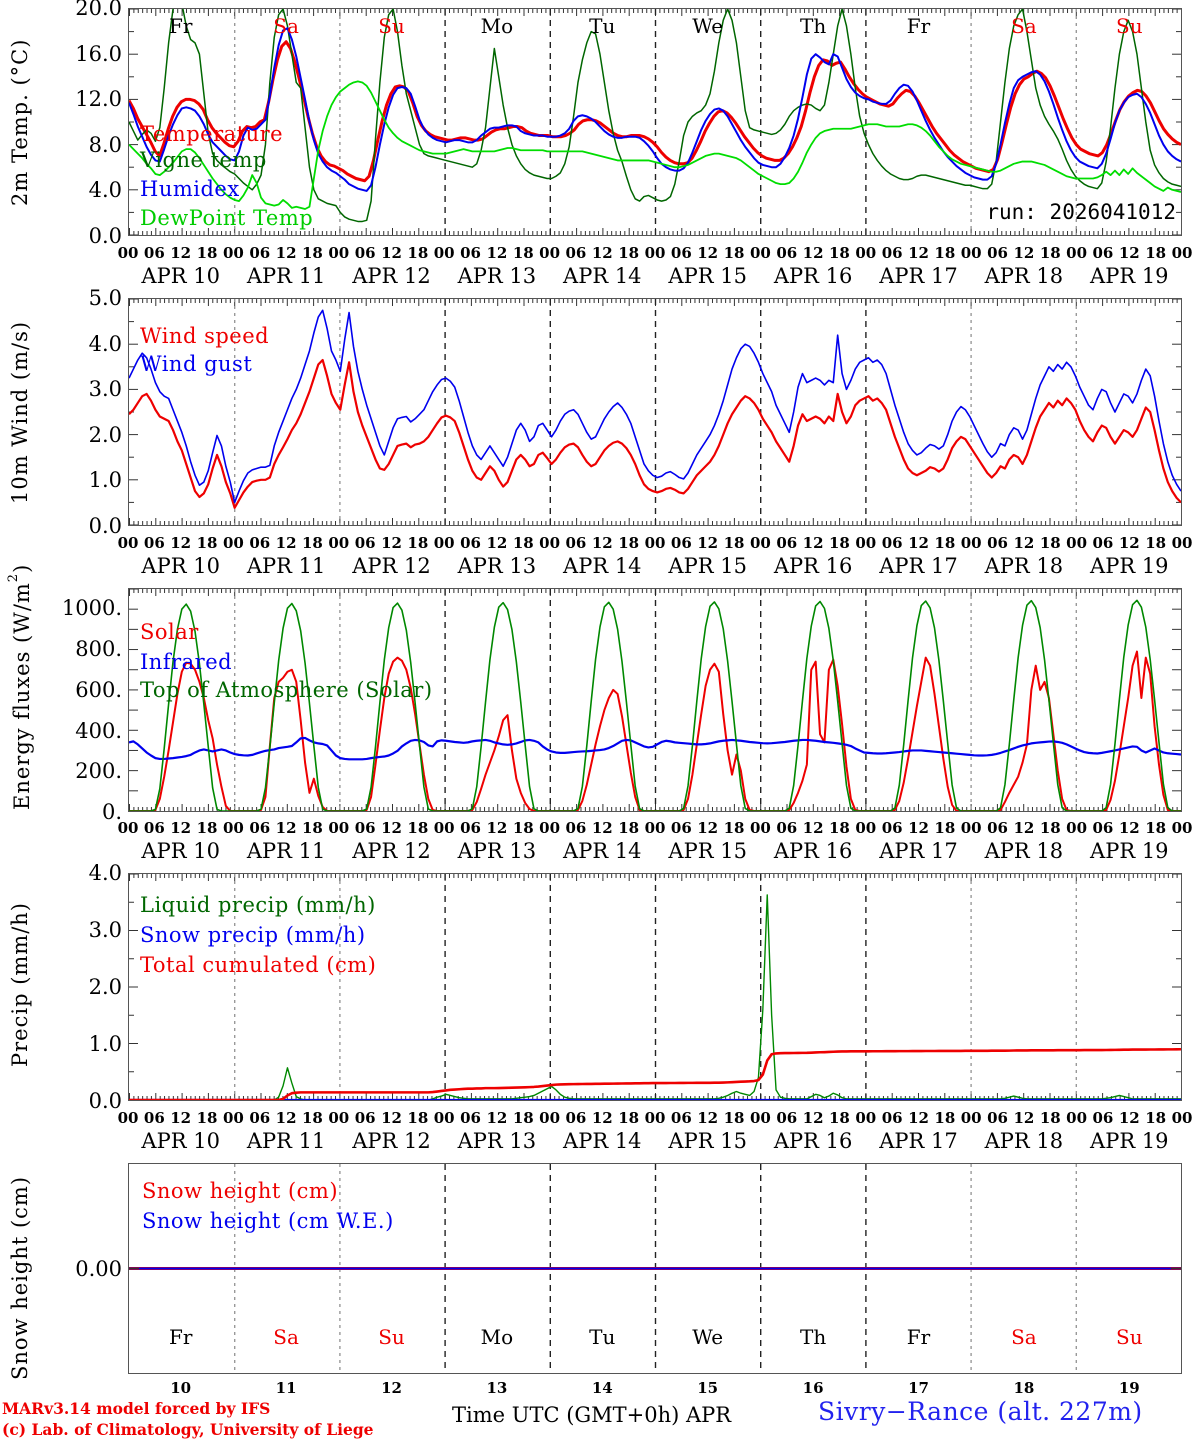 This screenshot has width=1194, height=1440. Describe the element at coordinates (655, 748) in the screenshot. I see `series-infrared` at that location.